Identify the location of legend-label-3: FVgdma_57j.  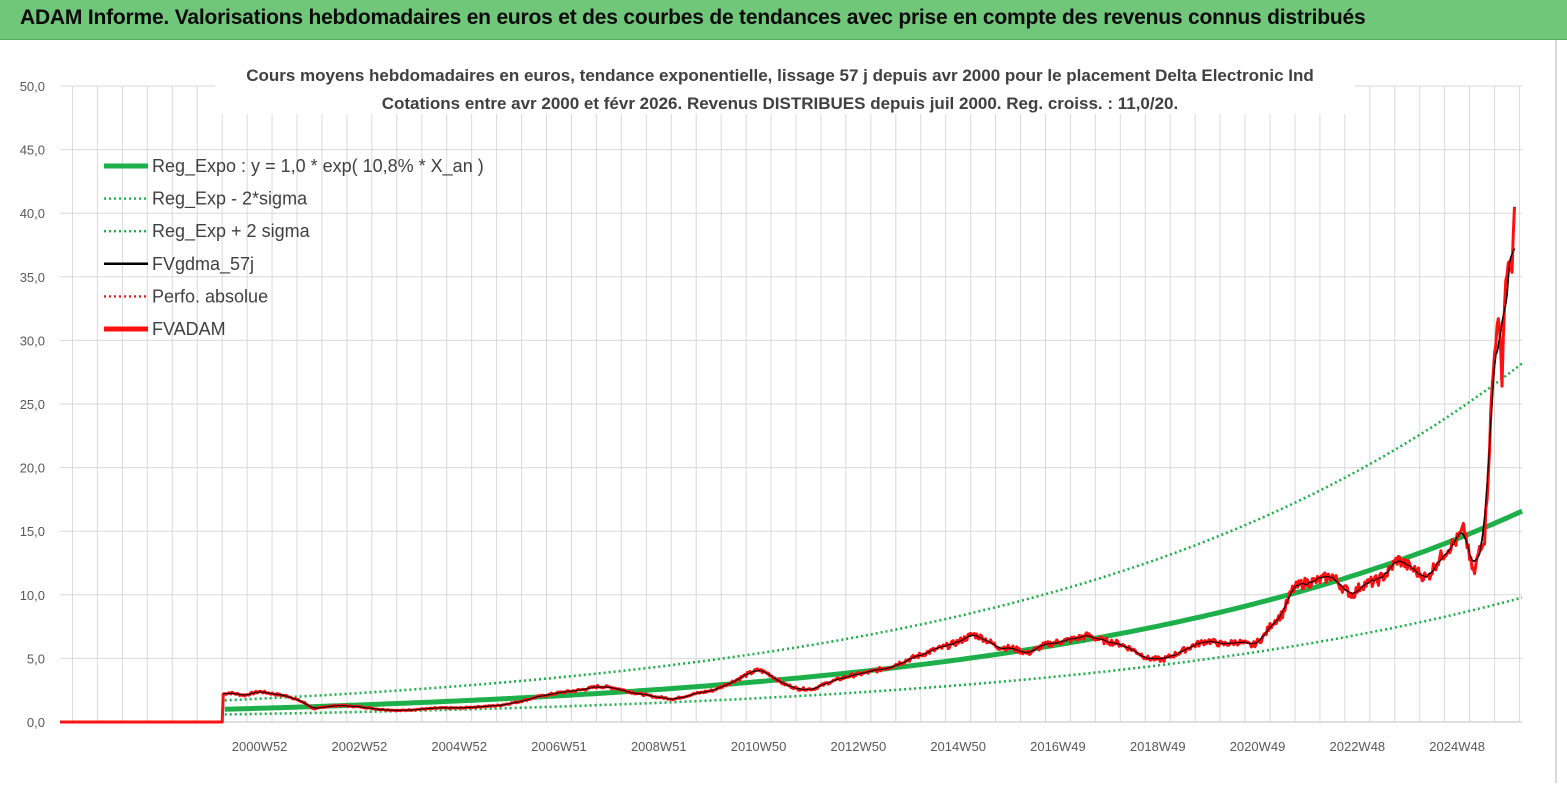
(203, 264).